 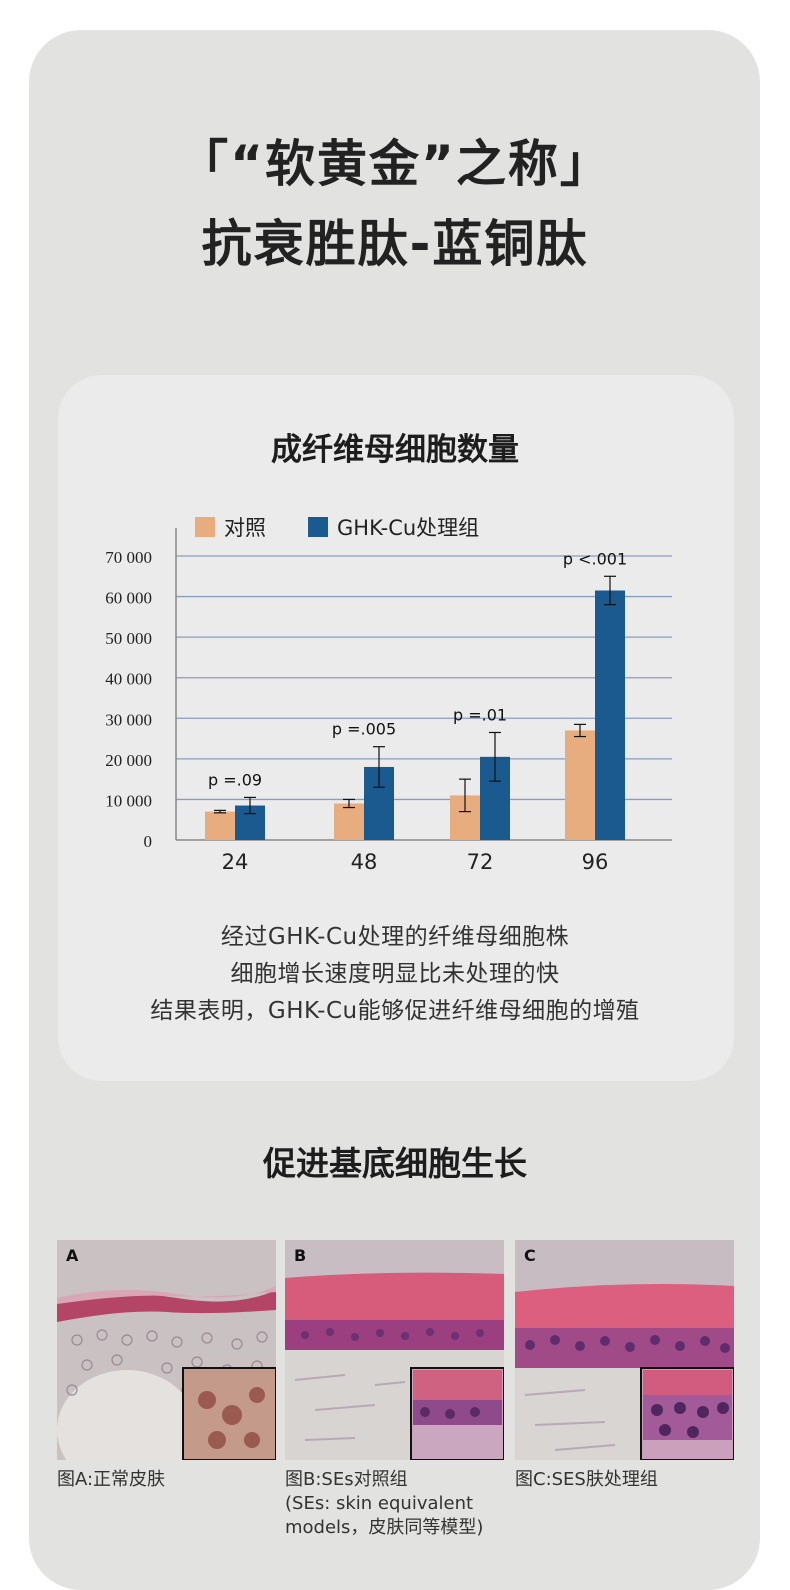 I want to click on y-tick-label: 50 000, so click(x=128, y=638).